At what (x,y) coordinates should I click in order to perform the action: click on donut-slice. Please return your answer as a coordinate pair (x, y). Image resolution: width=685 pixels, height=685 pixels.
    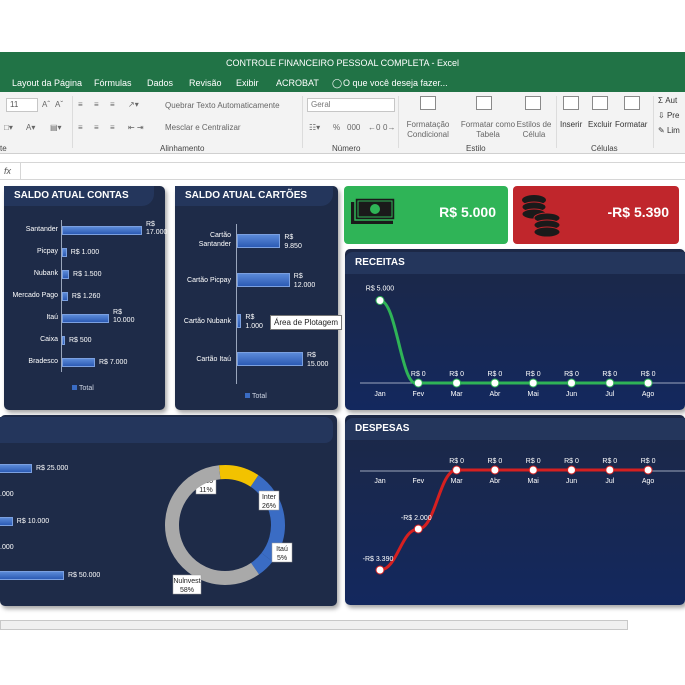
    Looking at the image, I should click on (261, 563).